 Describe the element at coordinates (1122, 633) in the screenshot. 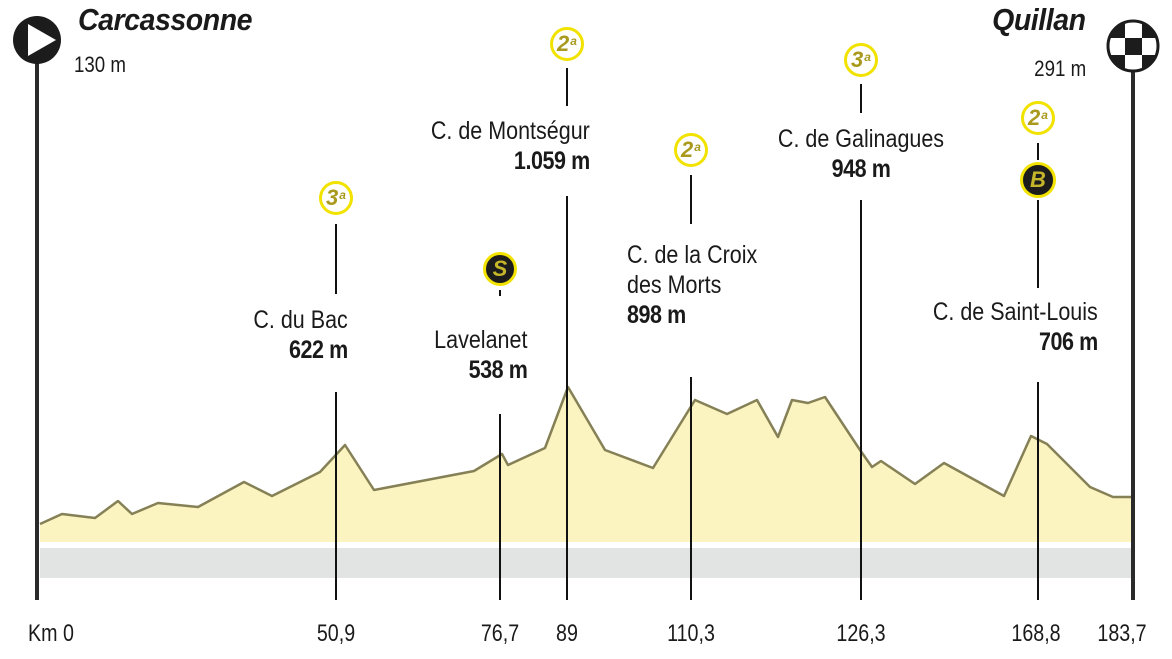

I see `km-tick-183-7: 183,7` at that location.